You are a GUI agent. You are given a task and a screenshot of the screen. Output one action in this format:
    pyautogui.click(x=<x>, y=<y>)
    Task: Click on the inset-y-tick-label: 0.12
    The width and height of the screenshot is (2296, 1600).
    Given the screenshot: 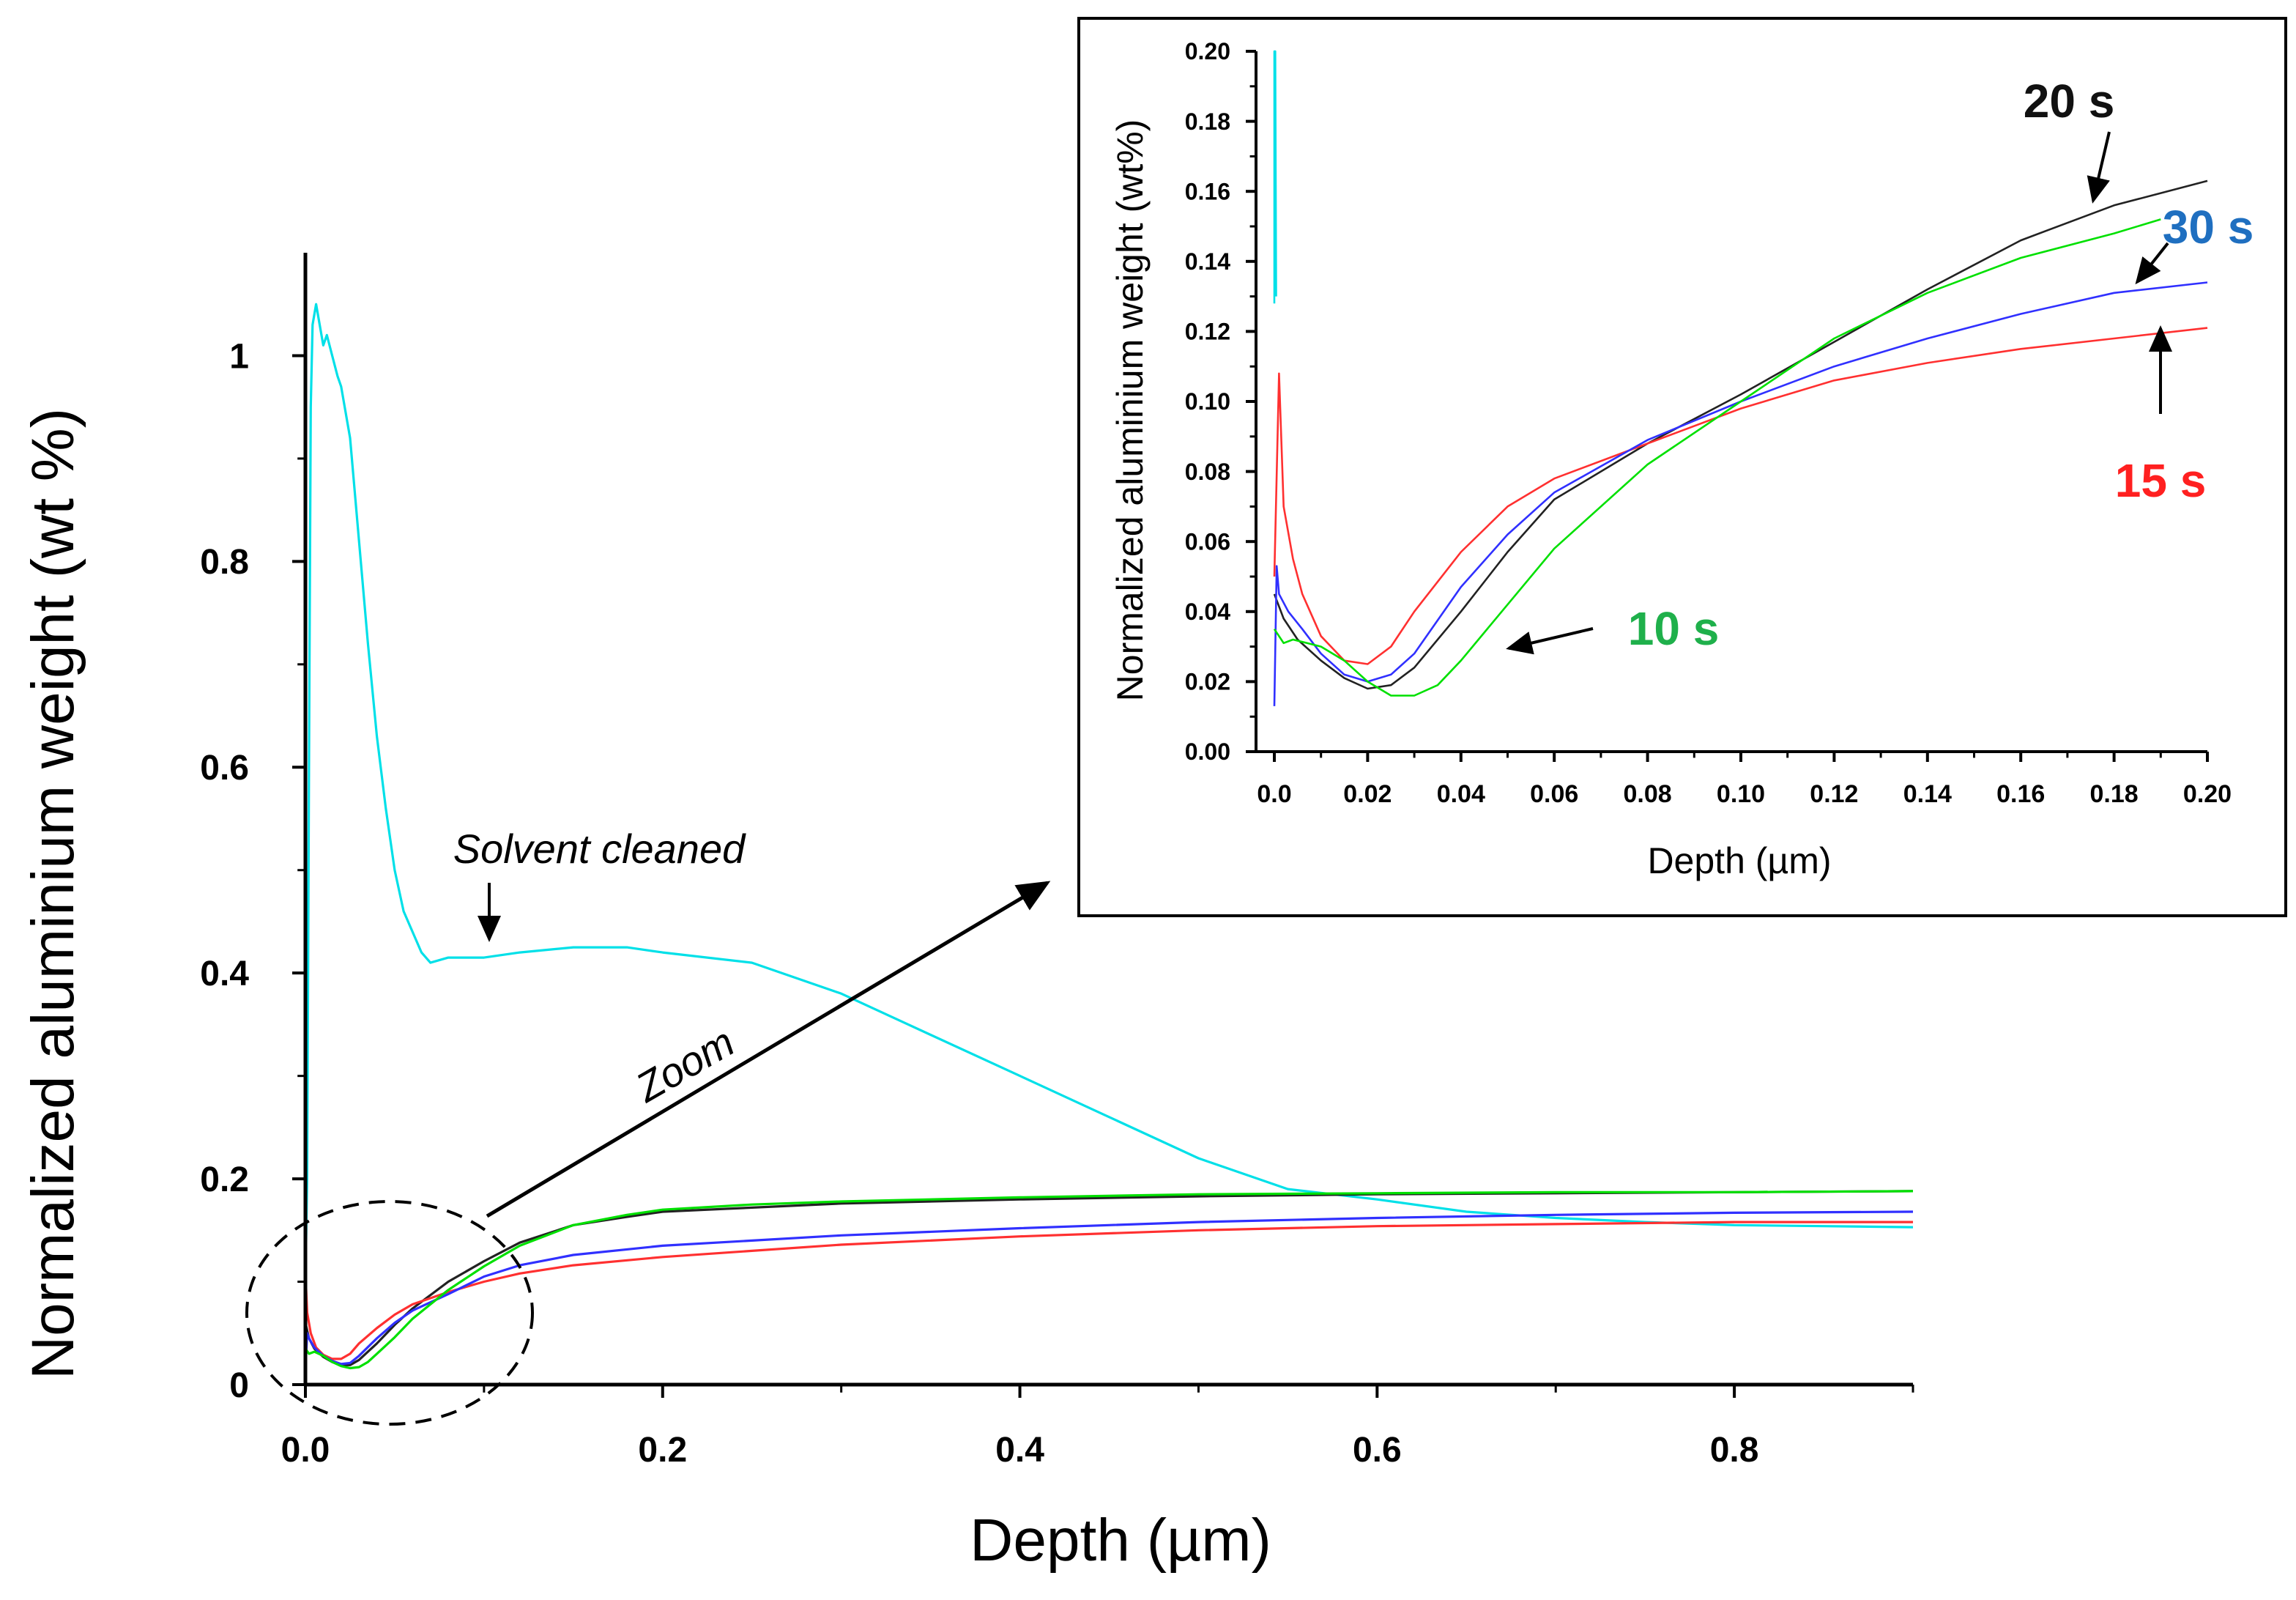 What is the action you would take?
    pyautogui.click(x=1207, y=332)
    